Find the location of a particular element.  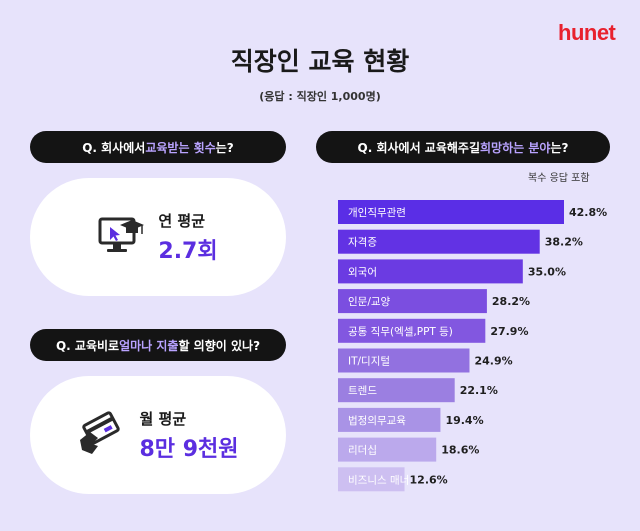

credit-card-hand-icon is located at coordinates (102, 435).